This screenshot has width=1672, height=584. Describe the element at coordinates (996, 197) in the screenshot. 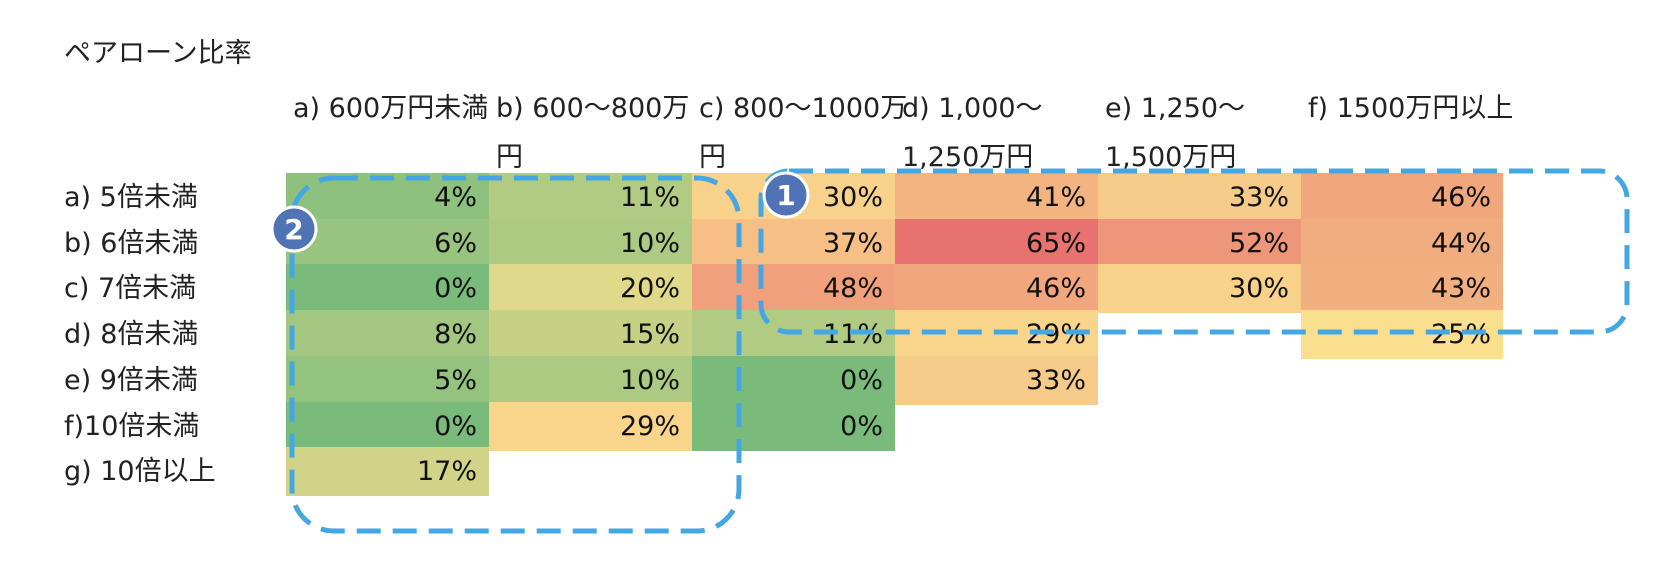

I see `heatmap-cell: 41%` at that location.